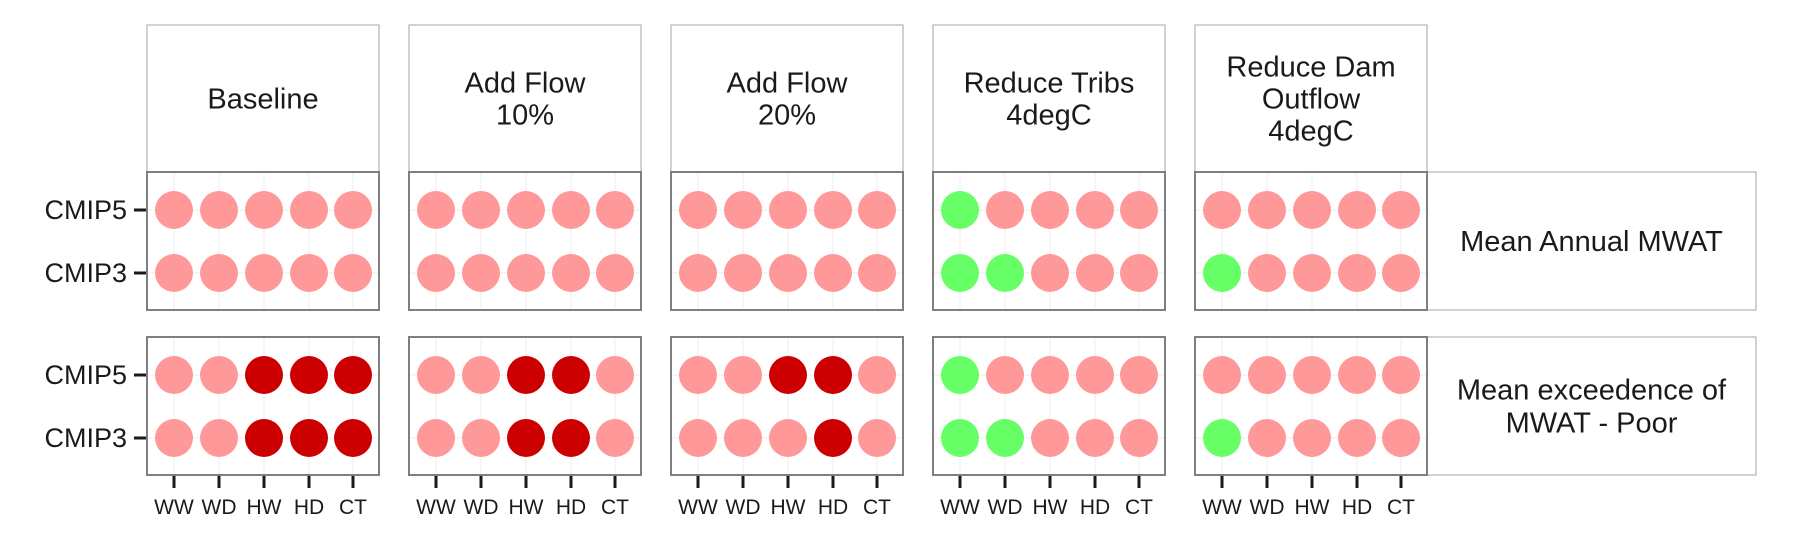 Image resolution: width=1800 pixels, height=540 pixels. What do you see at coordinates (1049, 84) in the screenshot?
I see `column-strip-label: Reduce Tribs` at bounding box center [1049, 84].